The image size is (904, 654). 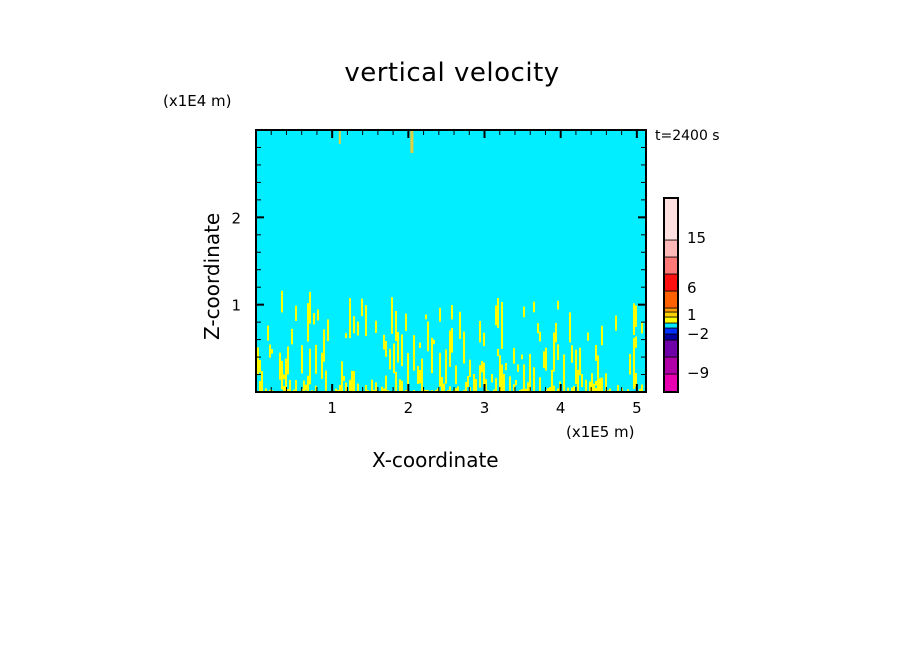 What do you see at coordinates (671, 295) in the screenshot?
I see `colorbar-frame` at bounding box center [671, 295].